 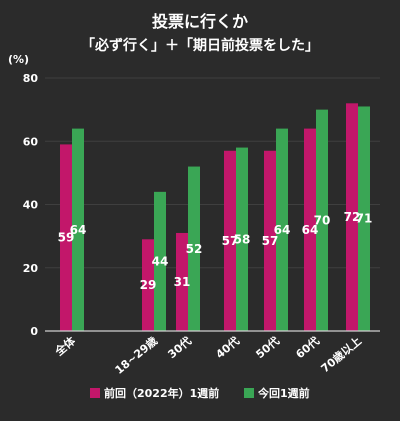 What do you see at coordinates (161, 393) in the screenshot?
I see `legend-label-previous: 前回（2022年）1週前` at bounding box center [161, 393].